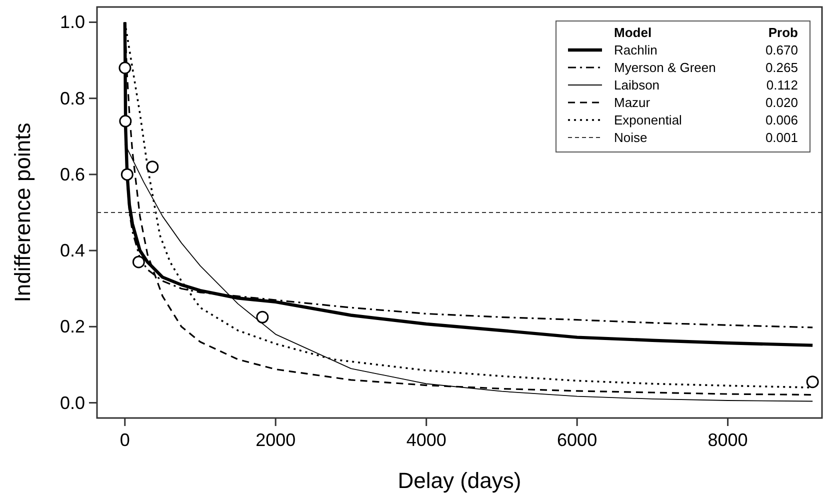  Describe the element at coordinates (781, 137) in the screenshot. I see `annotation: 0.001` at that location.